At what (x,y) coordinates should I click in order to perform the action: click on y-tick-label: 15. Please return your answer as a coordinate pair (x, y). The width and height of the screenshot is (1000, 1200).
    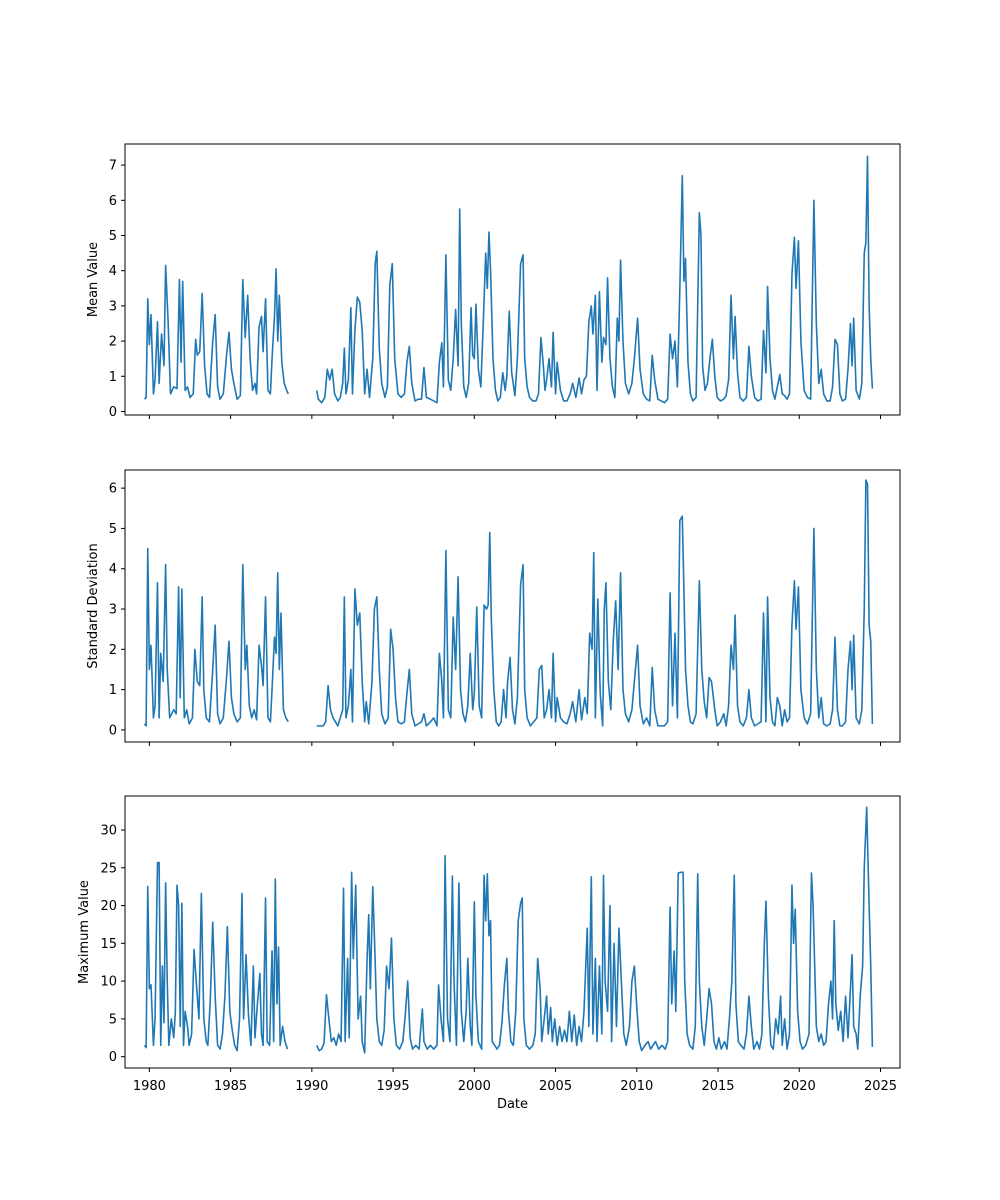
    Looking at the image, I should click on (108, 944).